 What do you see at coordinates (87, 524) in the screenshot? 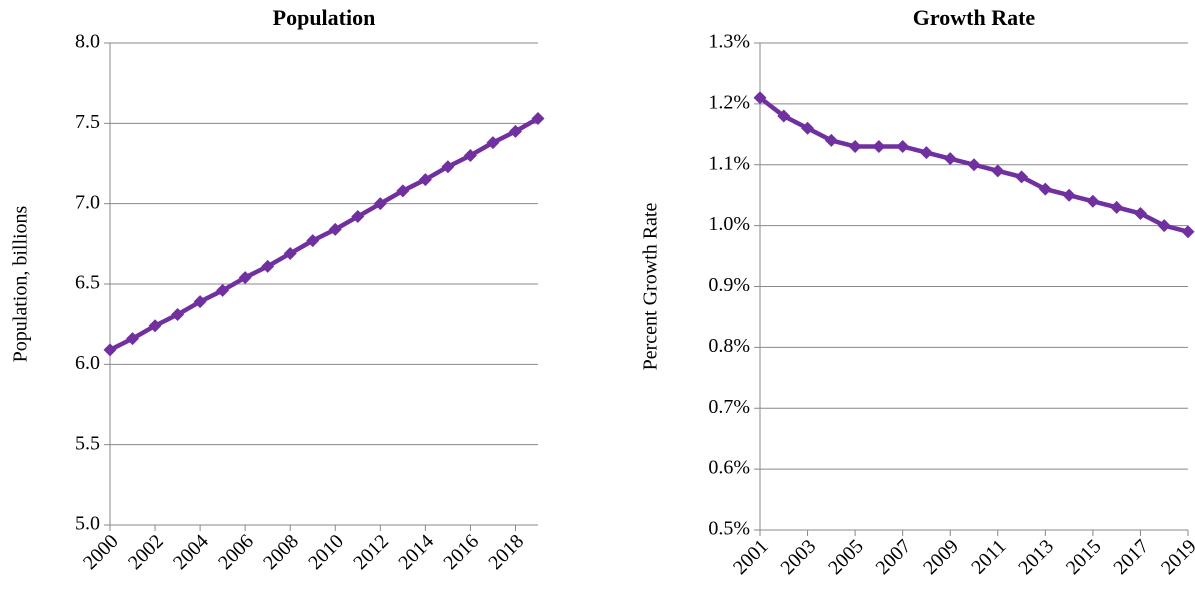
I see `y-tick-label: 5.0` at bounding box center [87, 524].